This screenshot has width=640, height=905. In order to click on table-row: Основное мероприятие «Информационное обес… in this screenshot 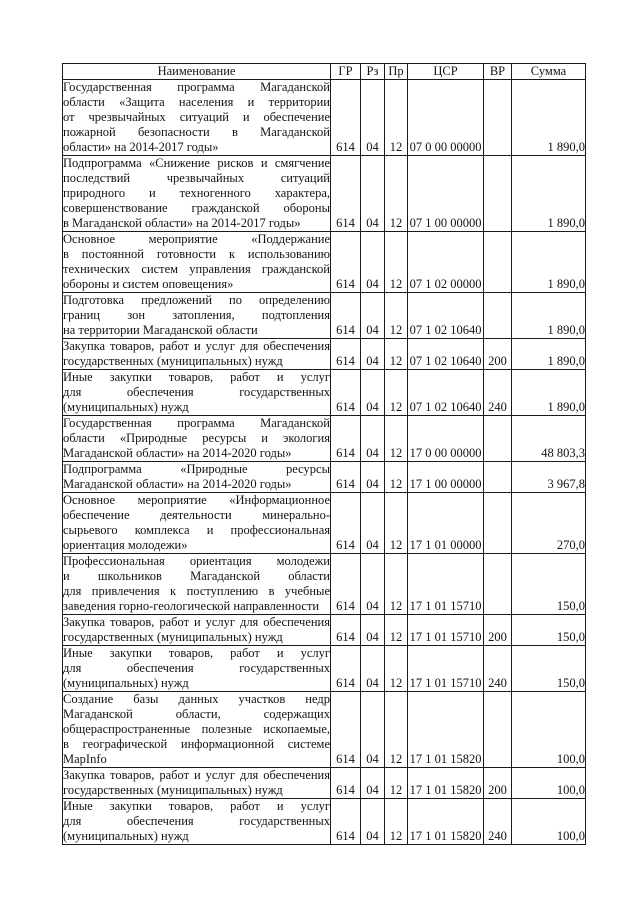, I will do `click(324, 523)`.